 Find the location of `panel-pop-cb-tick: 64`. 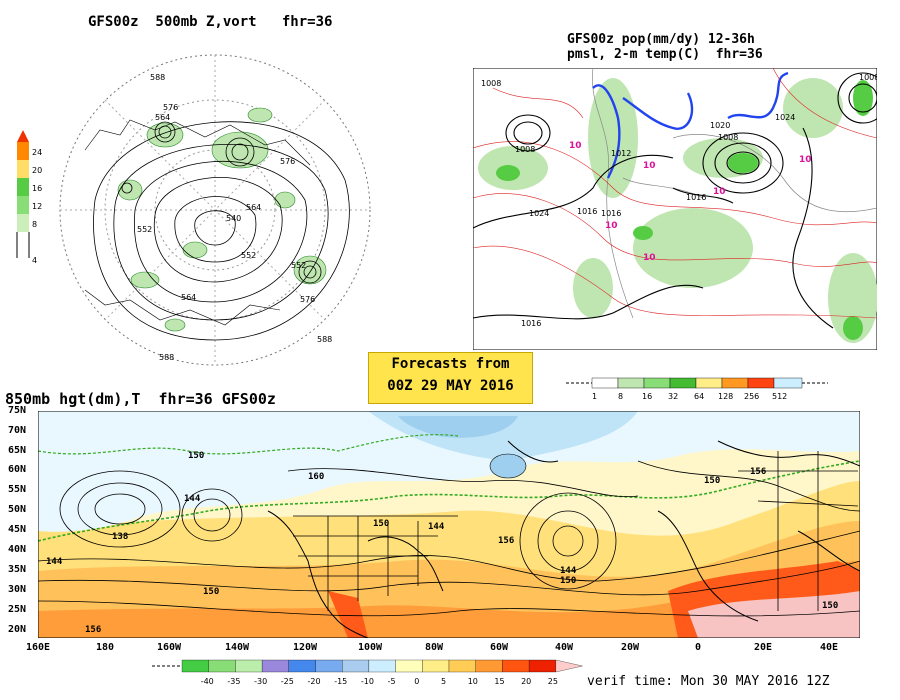

panel-pop-cb-tick: 64 is located at coordinates (699, 396).